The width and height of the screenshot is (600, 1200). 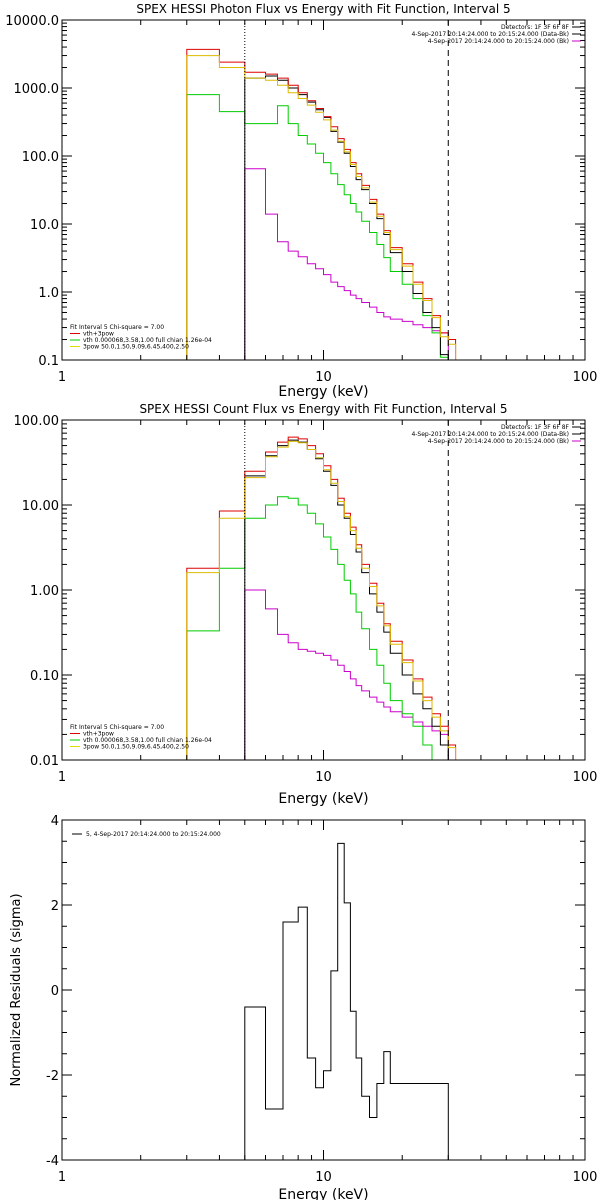 I want to click on y-tick-label: 0, so click(x=55, y=991).